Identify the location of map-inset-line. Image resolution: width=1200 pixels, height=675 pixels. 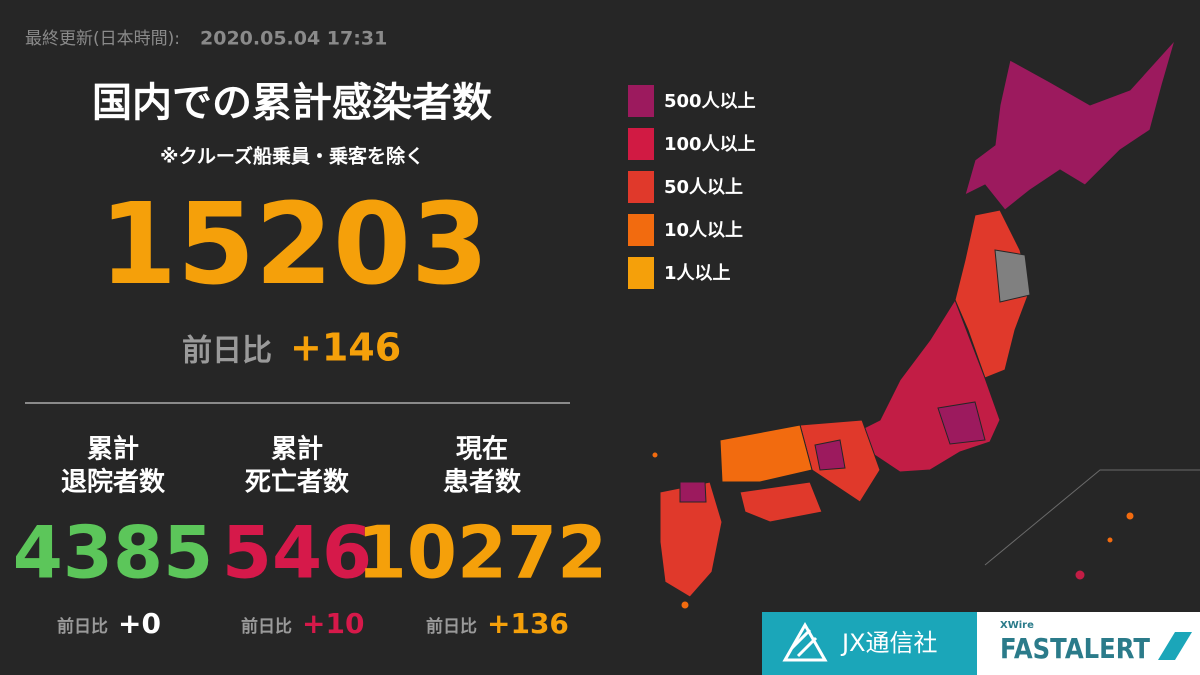
(1092, 517).